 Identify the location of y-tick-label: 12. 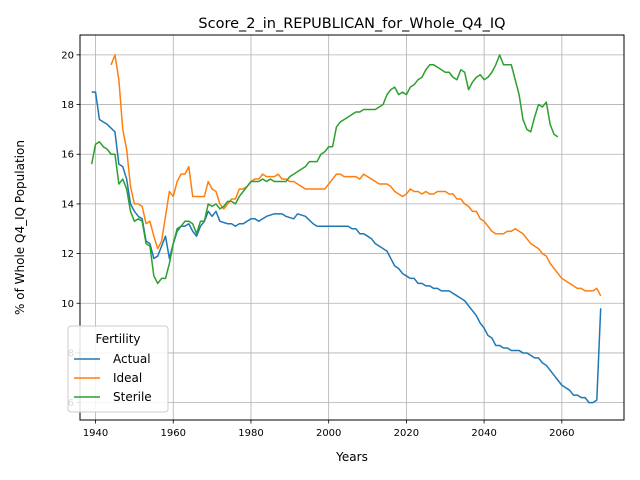
(67, 254).